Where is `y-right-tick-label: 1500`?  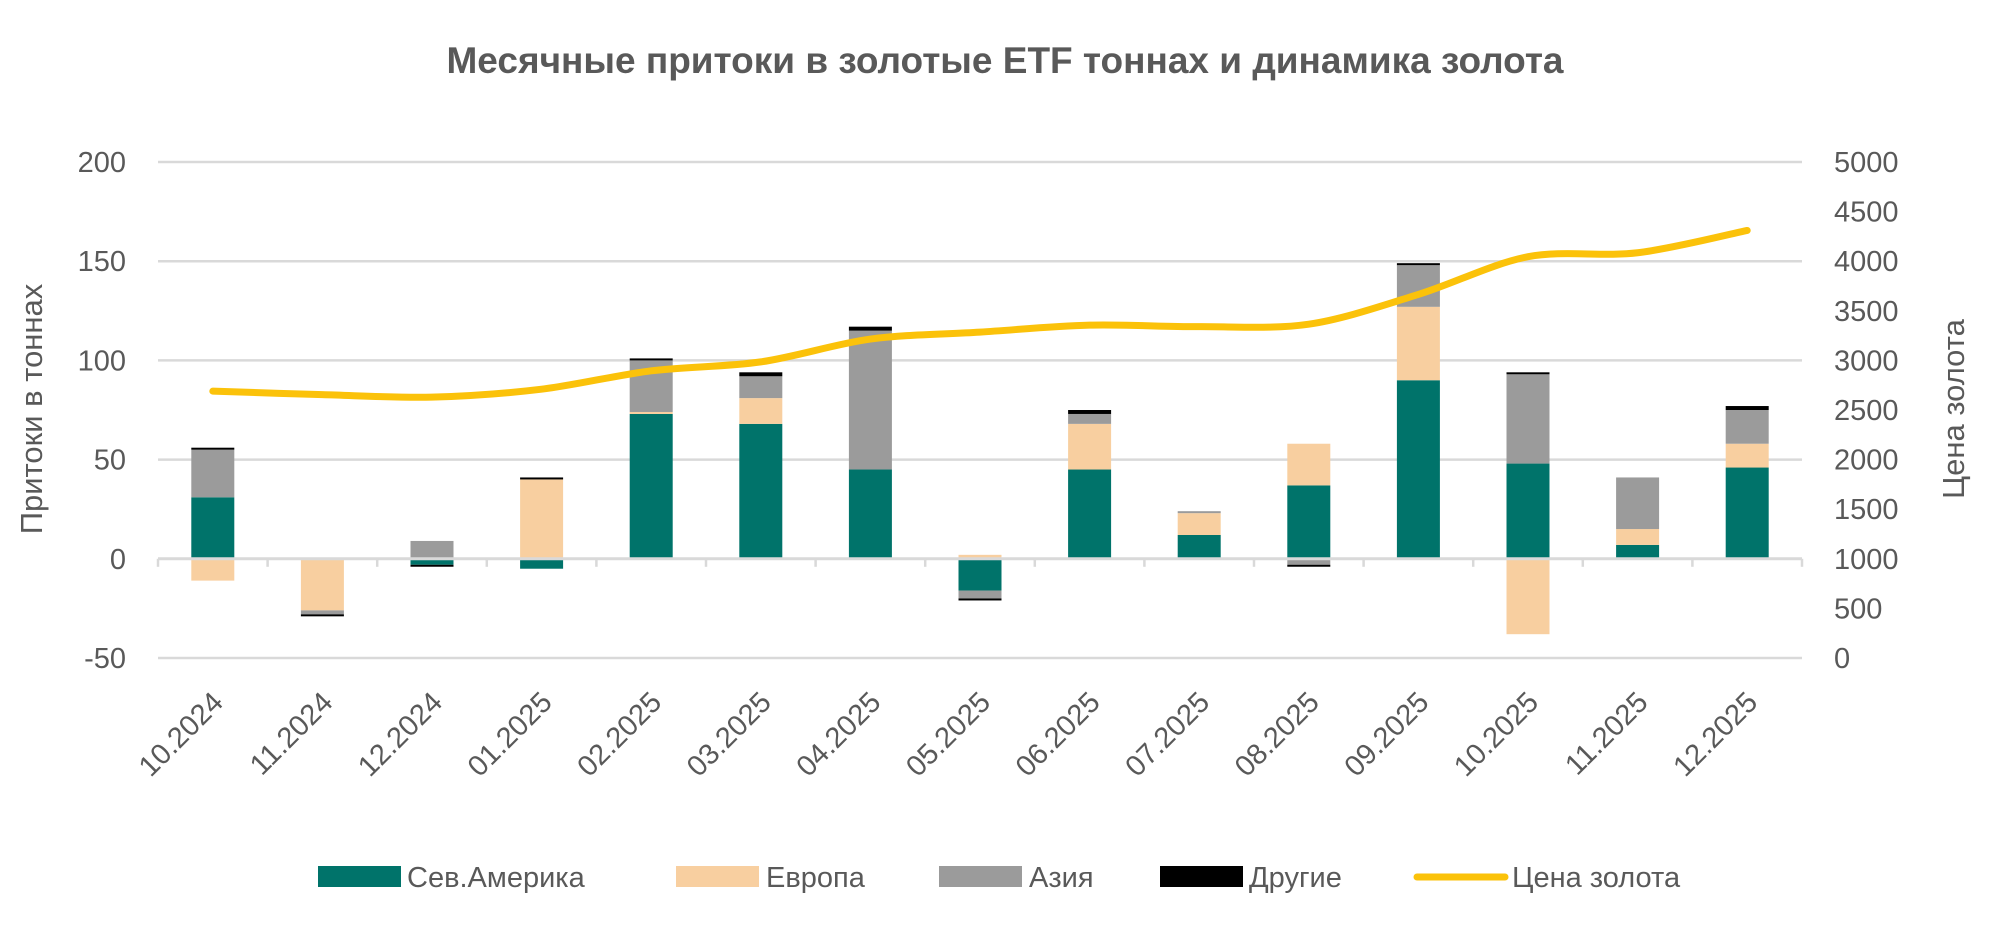
y-right-tick-label: 1500 is located at coordinates (1866, 510).